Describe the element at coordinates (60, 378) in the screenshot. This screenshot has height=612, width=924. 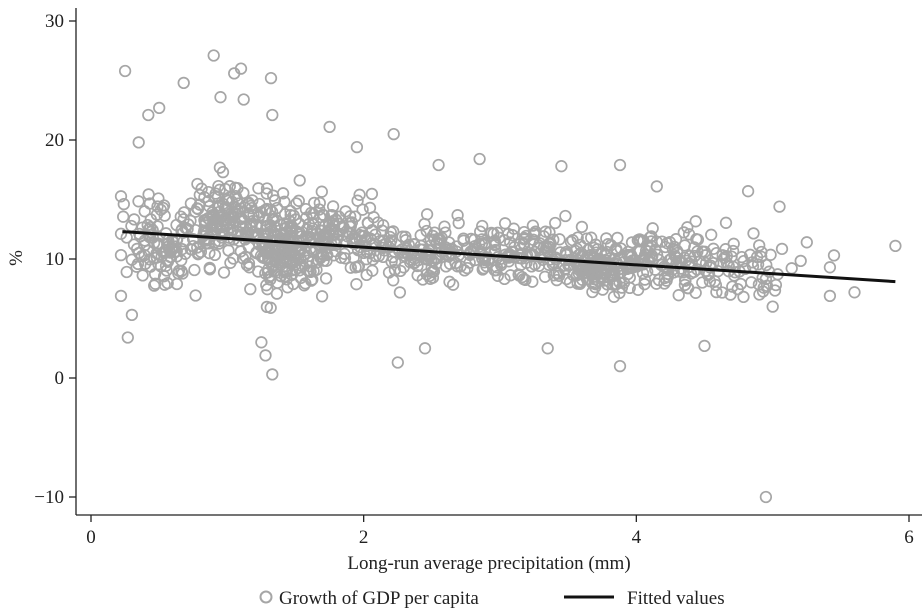
I see `y-tick-label: 0` at that location.